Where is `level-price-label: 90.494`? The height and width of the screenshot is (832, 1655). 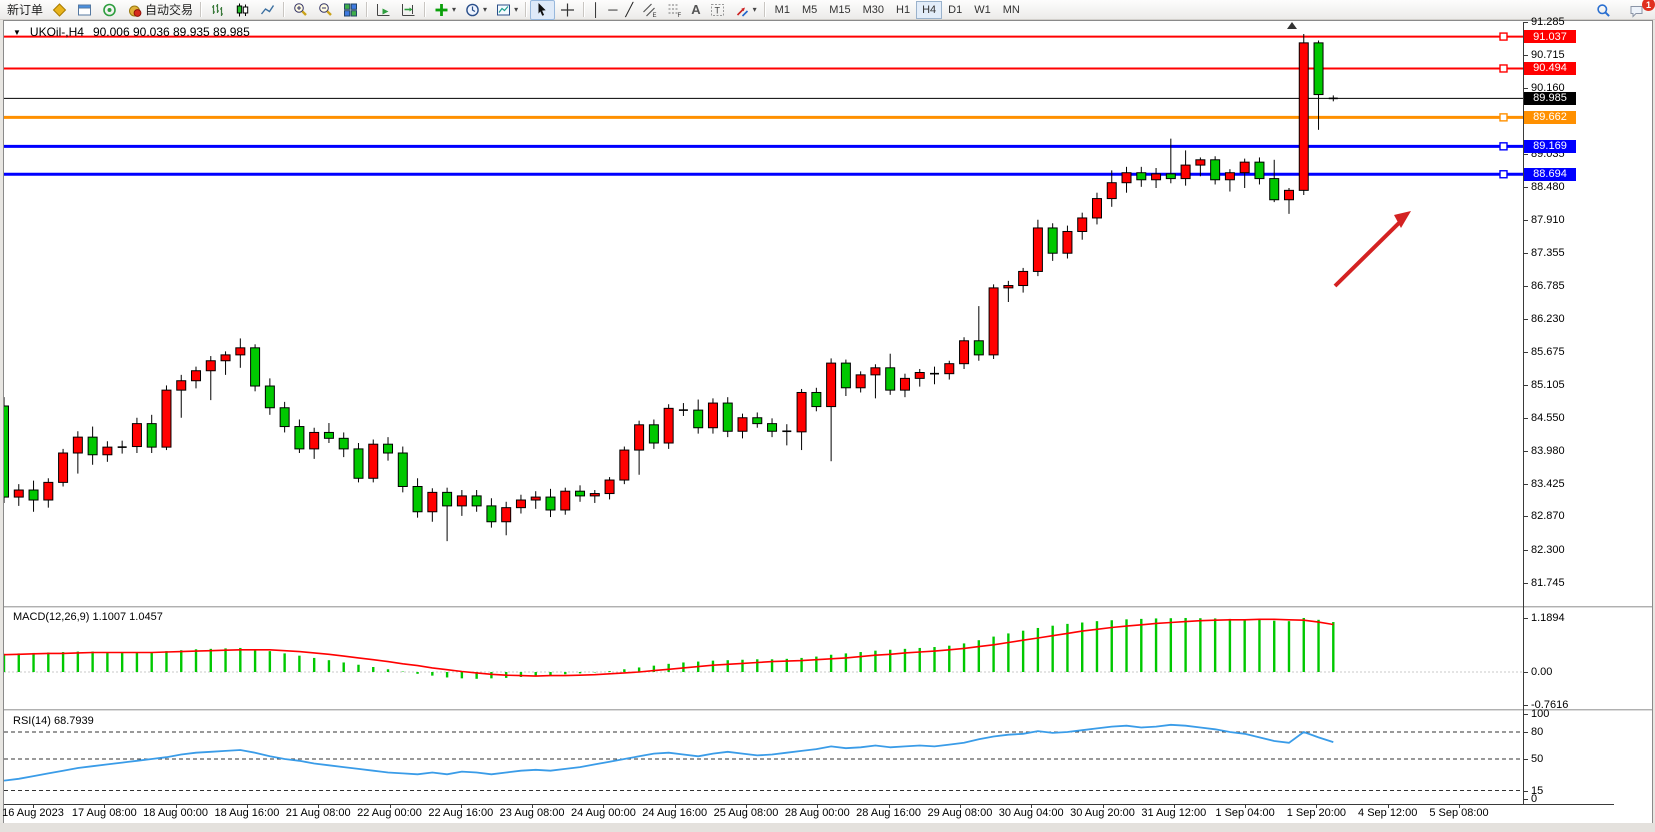 level-price-label: 90.494 is located at coordinates (1550, 68).